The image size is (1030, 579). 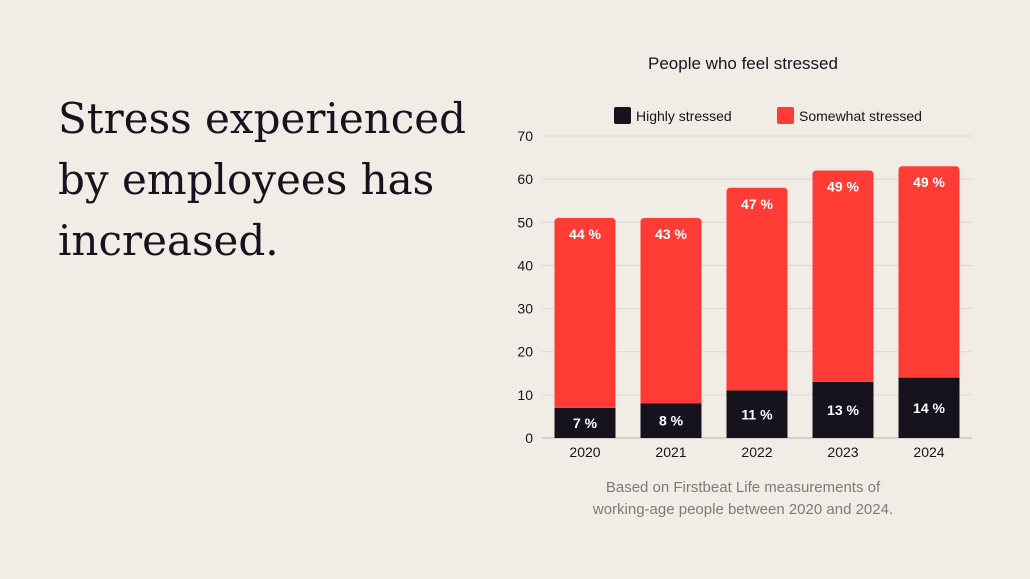 I want to click on x-tick-label: 2024, so click(x=928, y=452).